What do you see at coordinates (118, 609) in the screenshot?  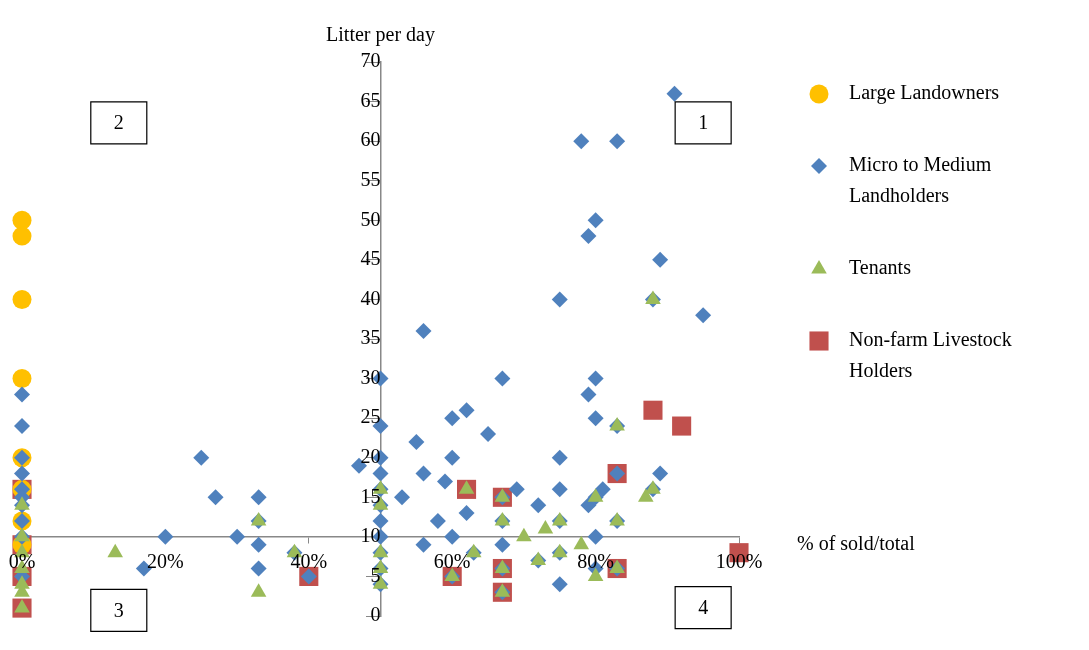 I see `annotation: 3` at bounding box center [118, 609].